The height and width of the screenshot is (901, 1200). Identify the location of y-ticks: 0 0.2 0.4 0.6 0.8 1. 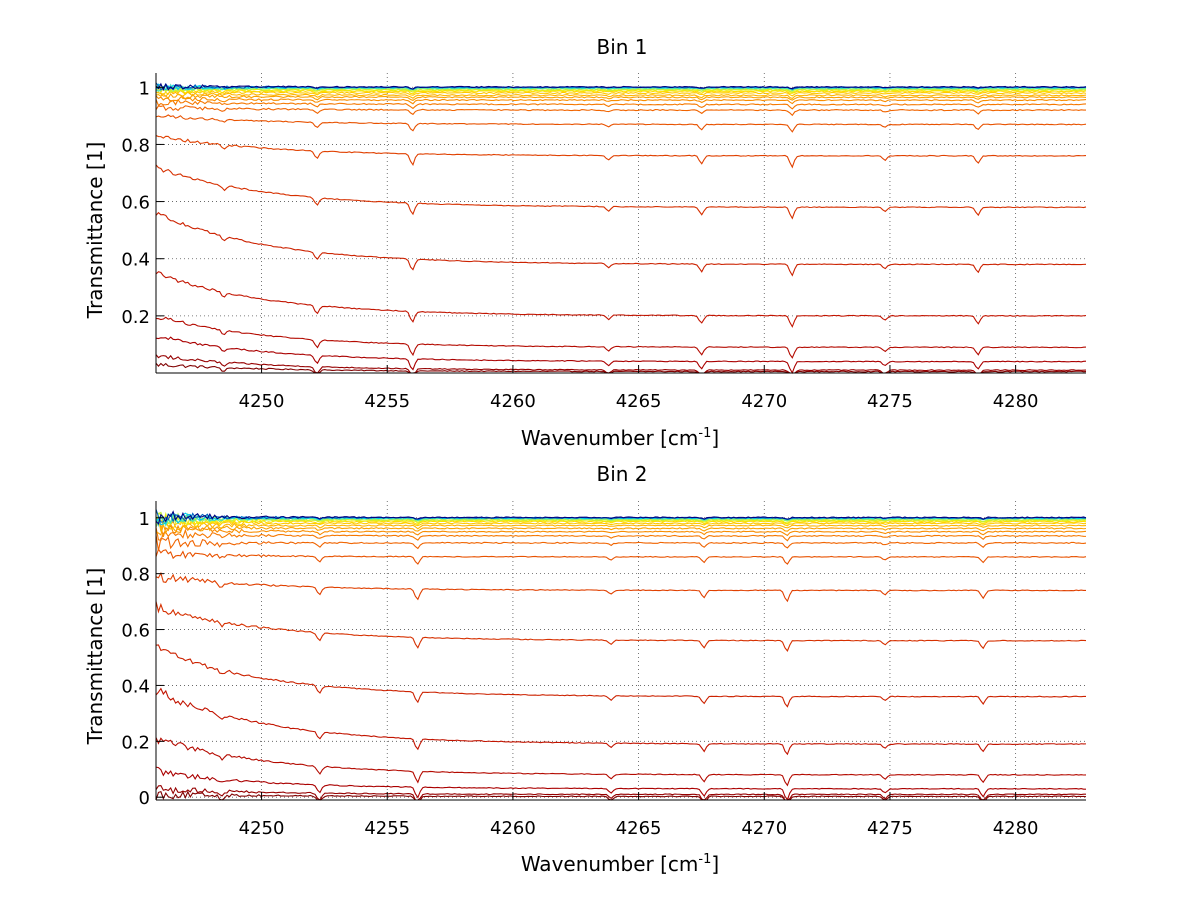
(142, 659).